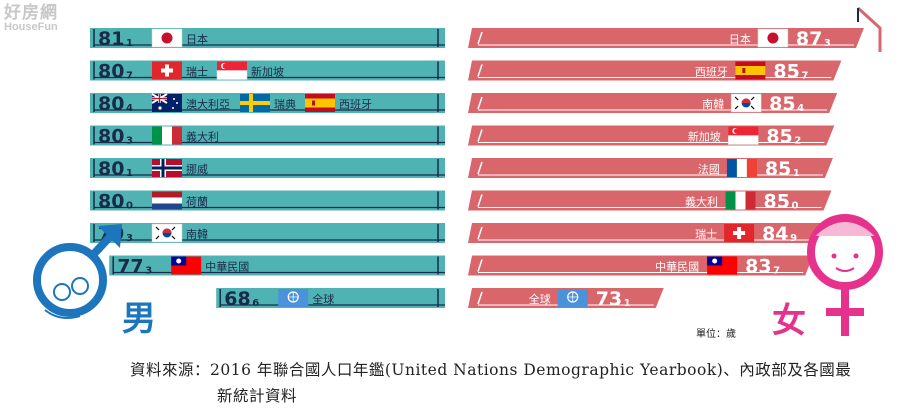  What do you see at coordinates (711, 72) in the screenshot?
I see `female-country-label: 西班牙` at bounding box center [711, 72].